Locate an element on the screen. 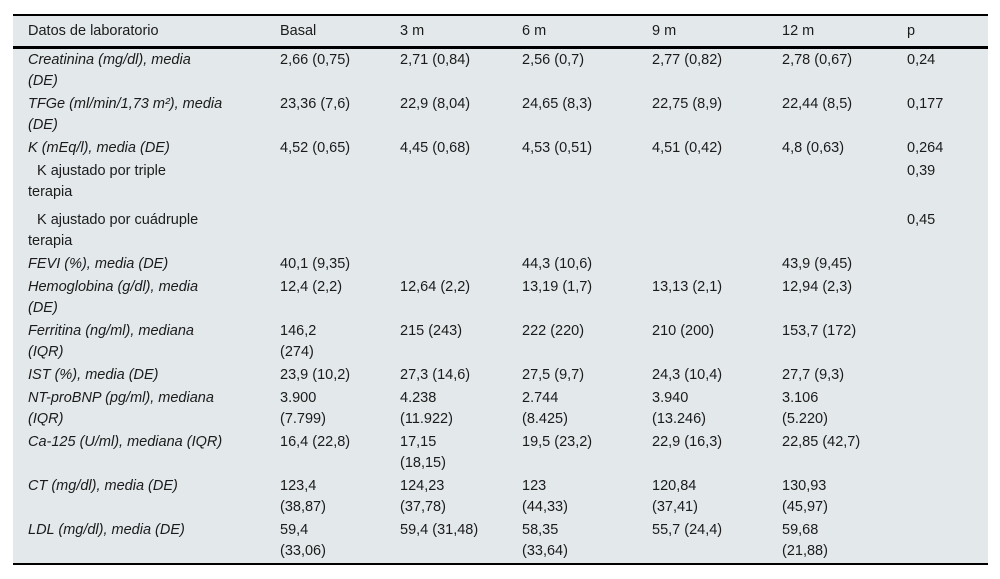 The height and width of the screenshot is (579, 1000). cell-value: 24,3 (10,4) is located at coordinates (687, 375).